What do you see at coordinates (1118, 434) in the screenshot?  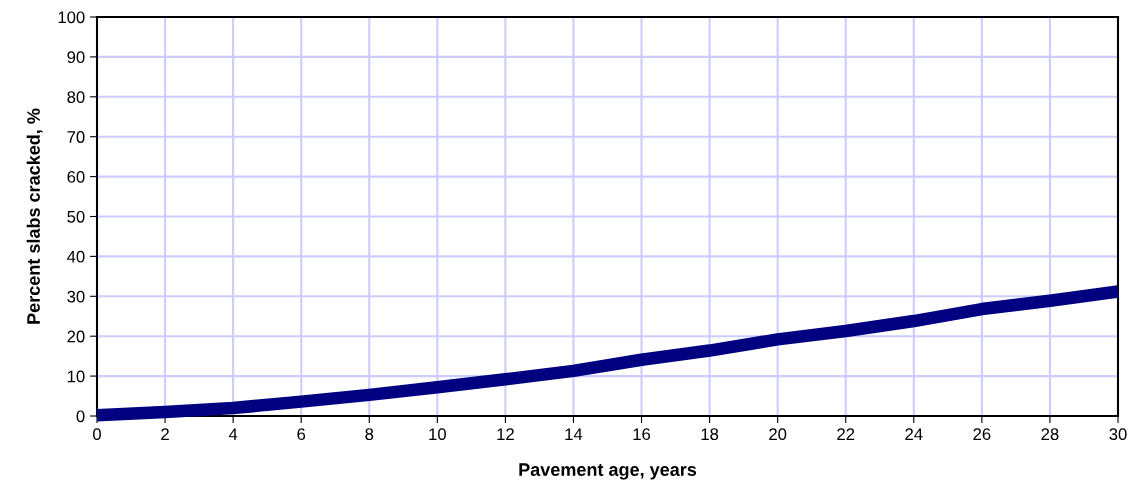 I see `x-tick-label: 30` at bounding box center [1118, 434].